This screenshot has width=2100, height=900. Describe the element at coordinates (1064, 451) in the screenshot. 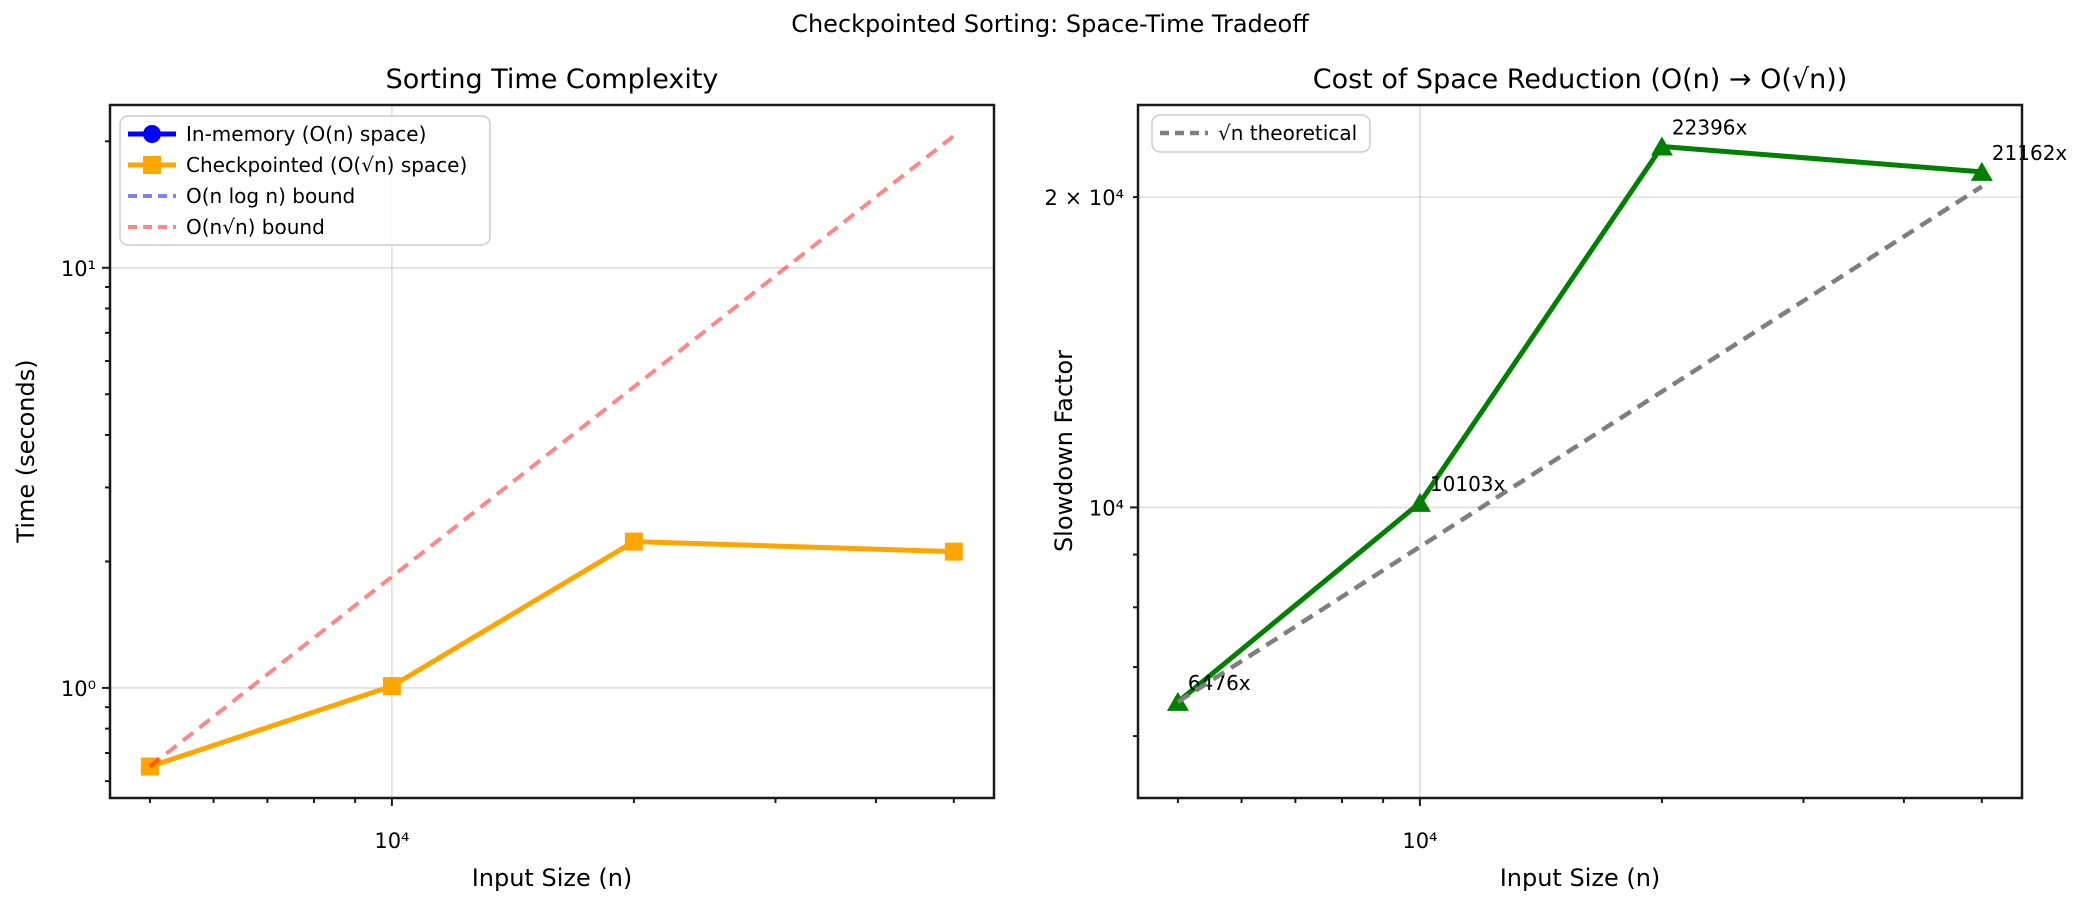

I see `y-axis-label: Slowdown Factor` at that location.